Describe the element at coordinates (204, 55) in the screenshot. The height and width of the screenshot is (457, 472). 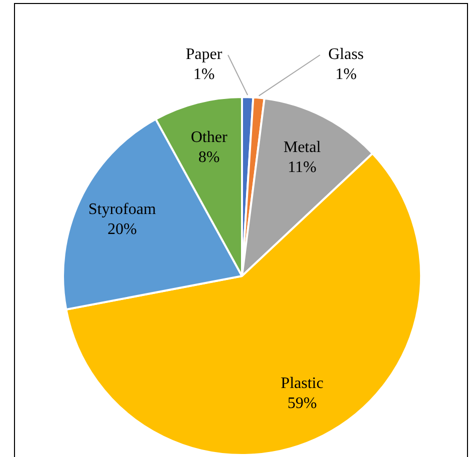
I see `slice-label: Paper` at that location.